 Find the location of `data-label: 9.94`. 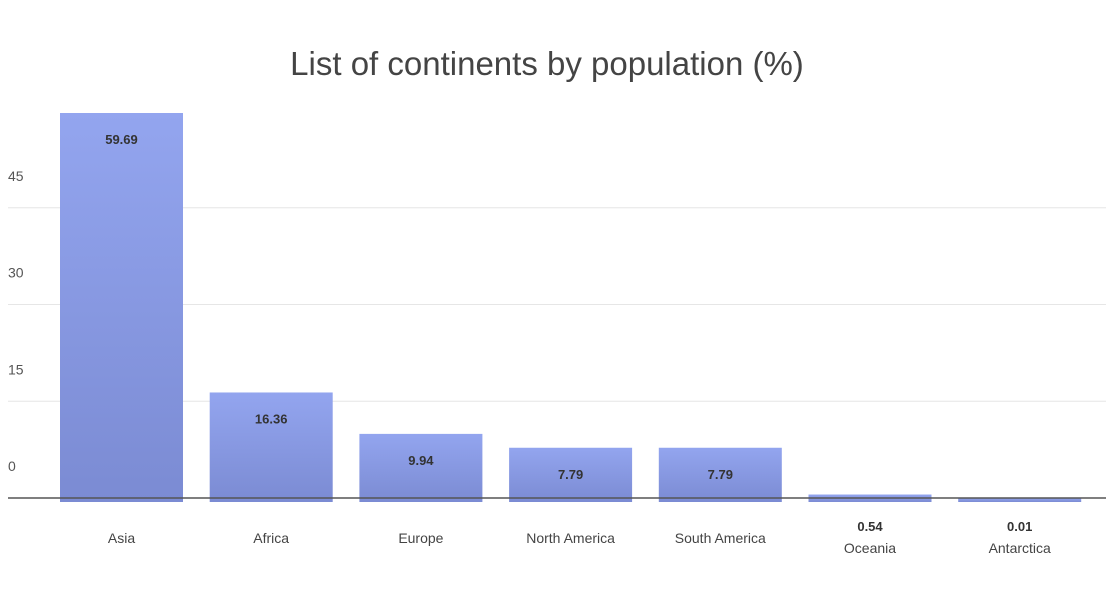

data-label: 9.94 is located at coordinates (421, 460).